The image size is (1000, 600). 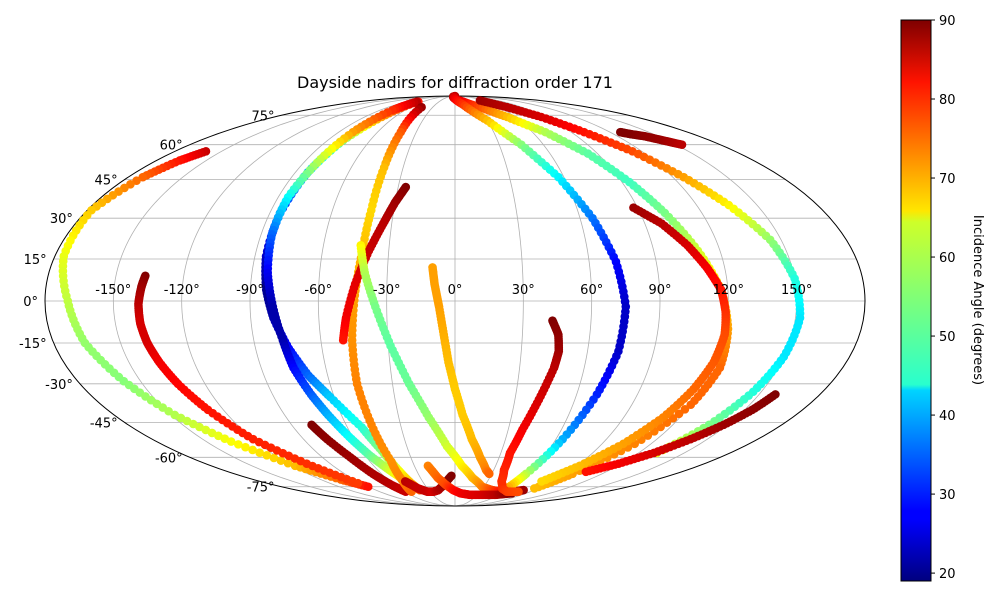 I want to click on colorbar-tick-label: 90, so click(x=947, y=21).